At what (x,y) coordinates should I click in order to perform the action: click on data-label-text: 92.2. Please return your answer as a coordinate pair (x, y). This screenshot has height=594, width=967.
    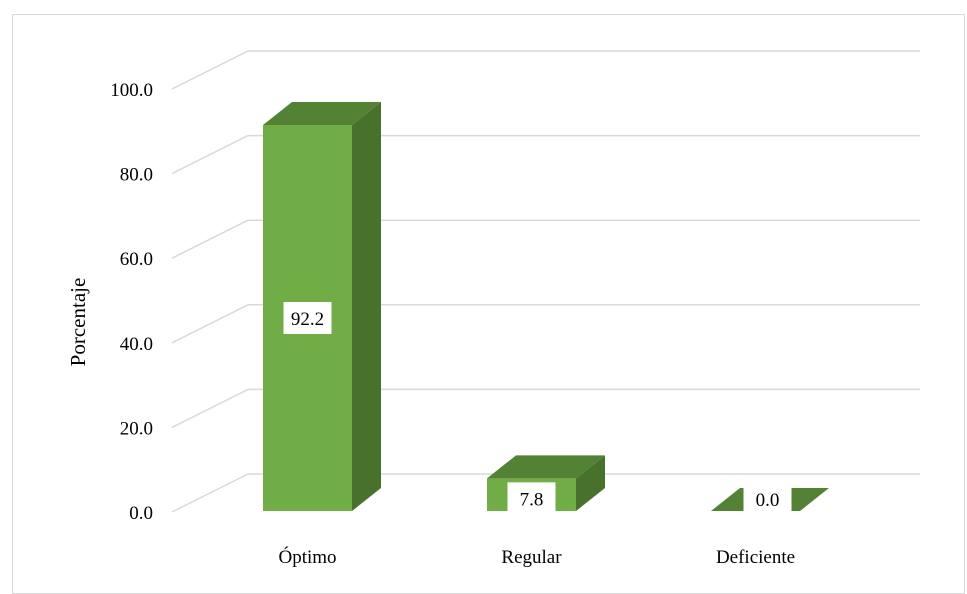
    Looking at the image, I should click on (307, 319).